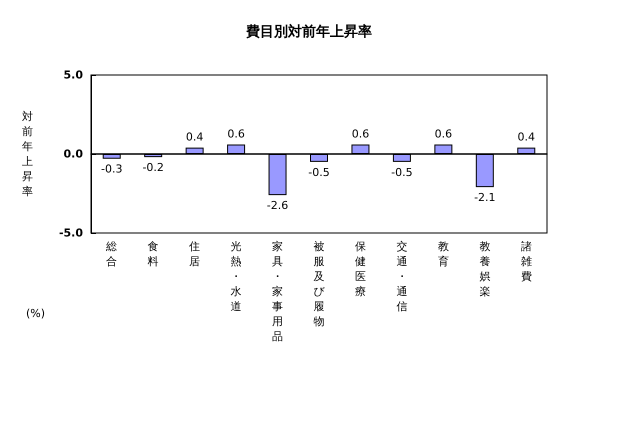 This screenshot has height=446, width=618. I want to click on x-tick-label: 住居, so click(194, 254).